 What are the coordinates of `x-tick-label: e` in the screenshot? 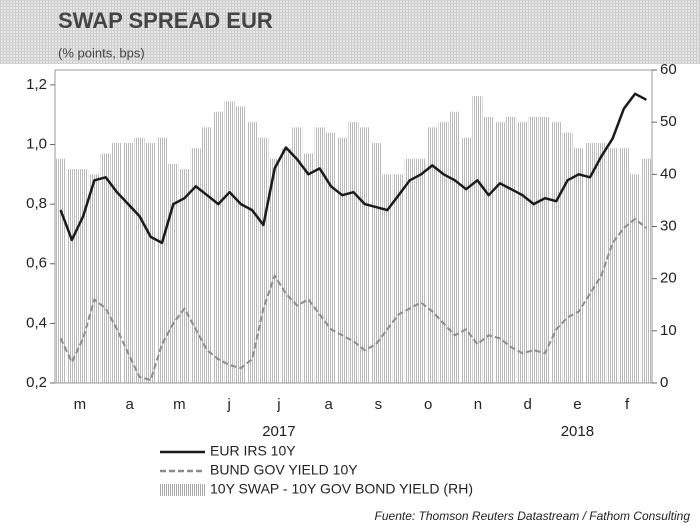 It's located at (577, 404).